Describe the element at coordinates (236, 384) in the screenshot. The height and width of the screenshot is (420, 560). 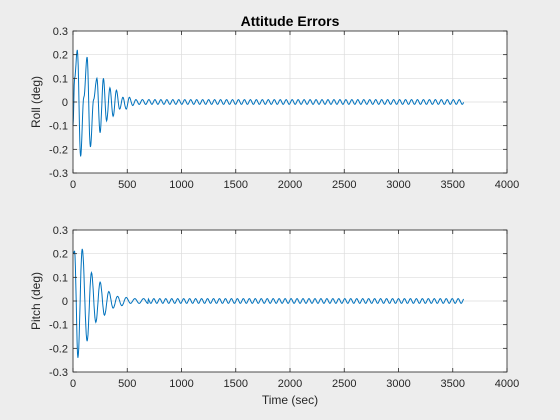
I see `pitch-xtick-label-3: 1500` at that location.